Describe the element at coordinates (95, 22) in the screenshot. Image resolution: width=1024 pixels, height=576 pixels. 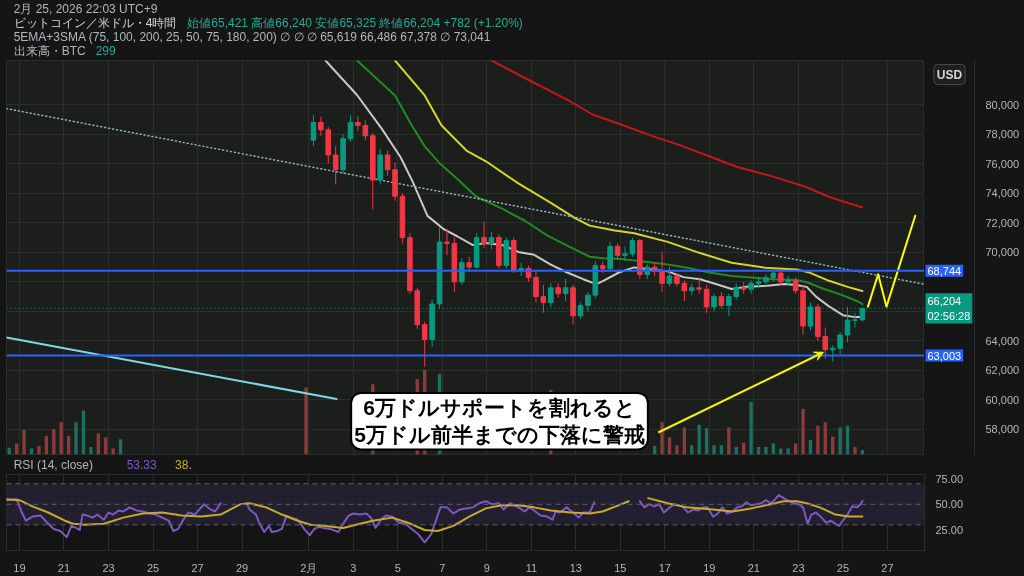
I see `chart-title: ビットコイン／米ドル・4時間` at that location.